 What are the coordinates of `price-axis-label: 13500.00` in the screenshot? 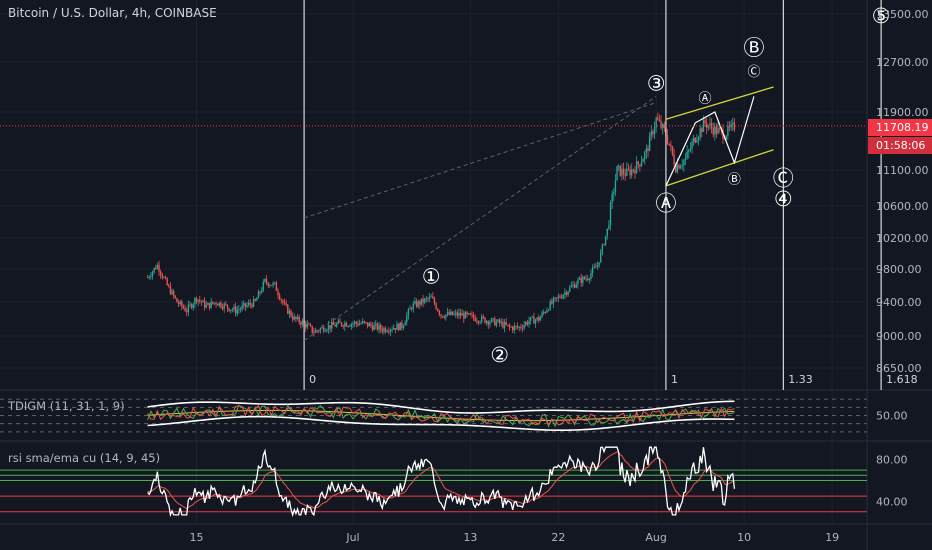 It's located at (902, 14).